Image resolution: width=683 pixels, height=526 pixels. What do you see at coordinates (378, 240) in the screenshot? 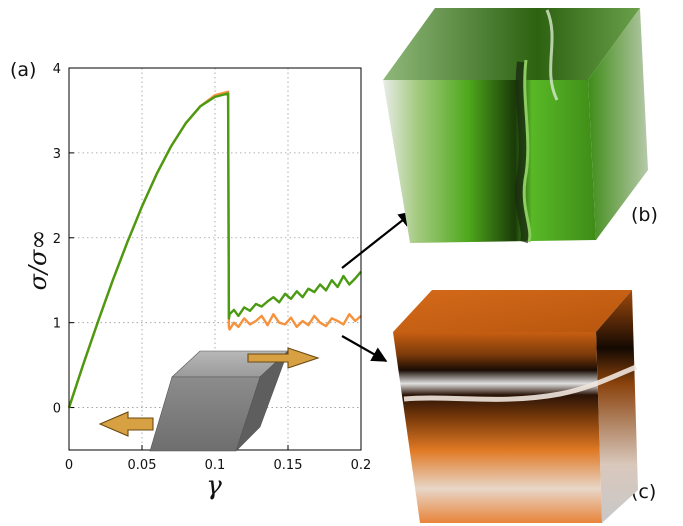
I see `arrow-to-panel-b` at bounding box center [378, 240].